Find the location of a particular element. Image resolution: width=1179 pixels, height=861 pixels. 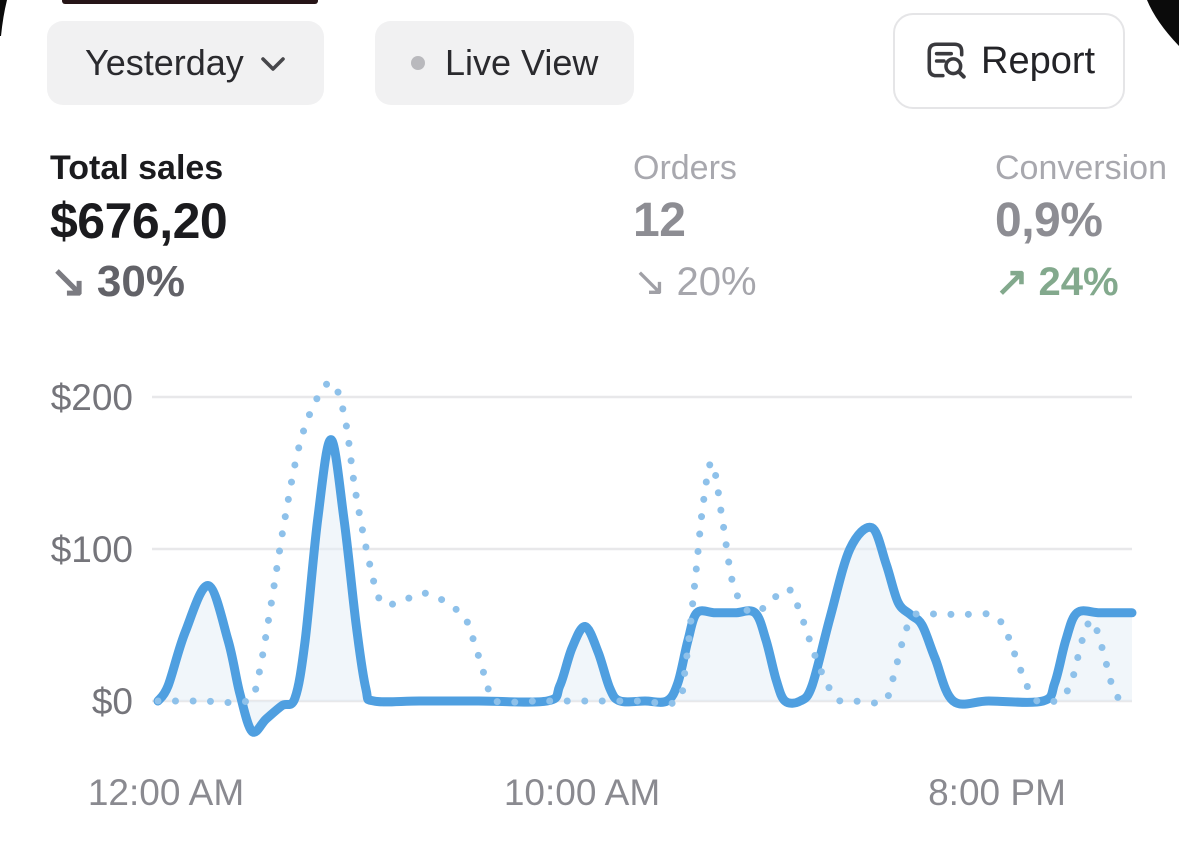

total-sales-delta-value: 30% is located at coordinates (140, 281).